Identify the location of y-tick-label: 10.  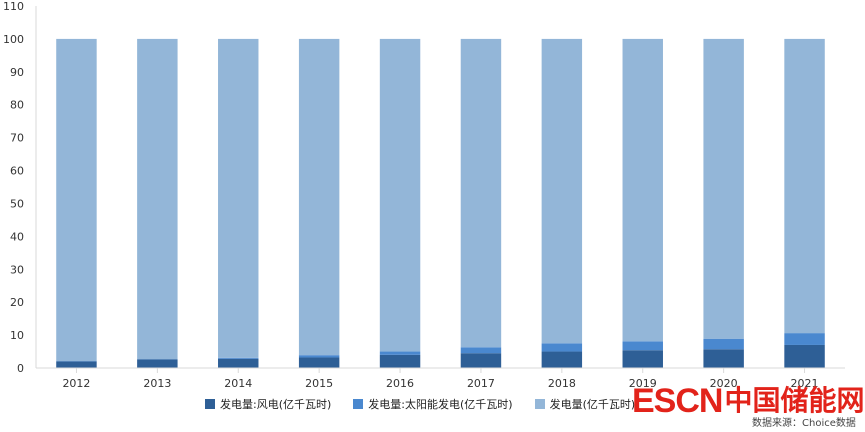
(17, 335).